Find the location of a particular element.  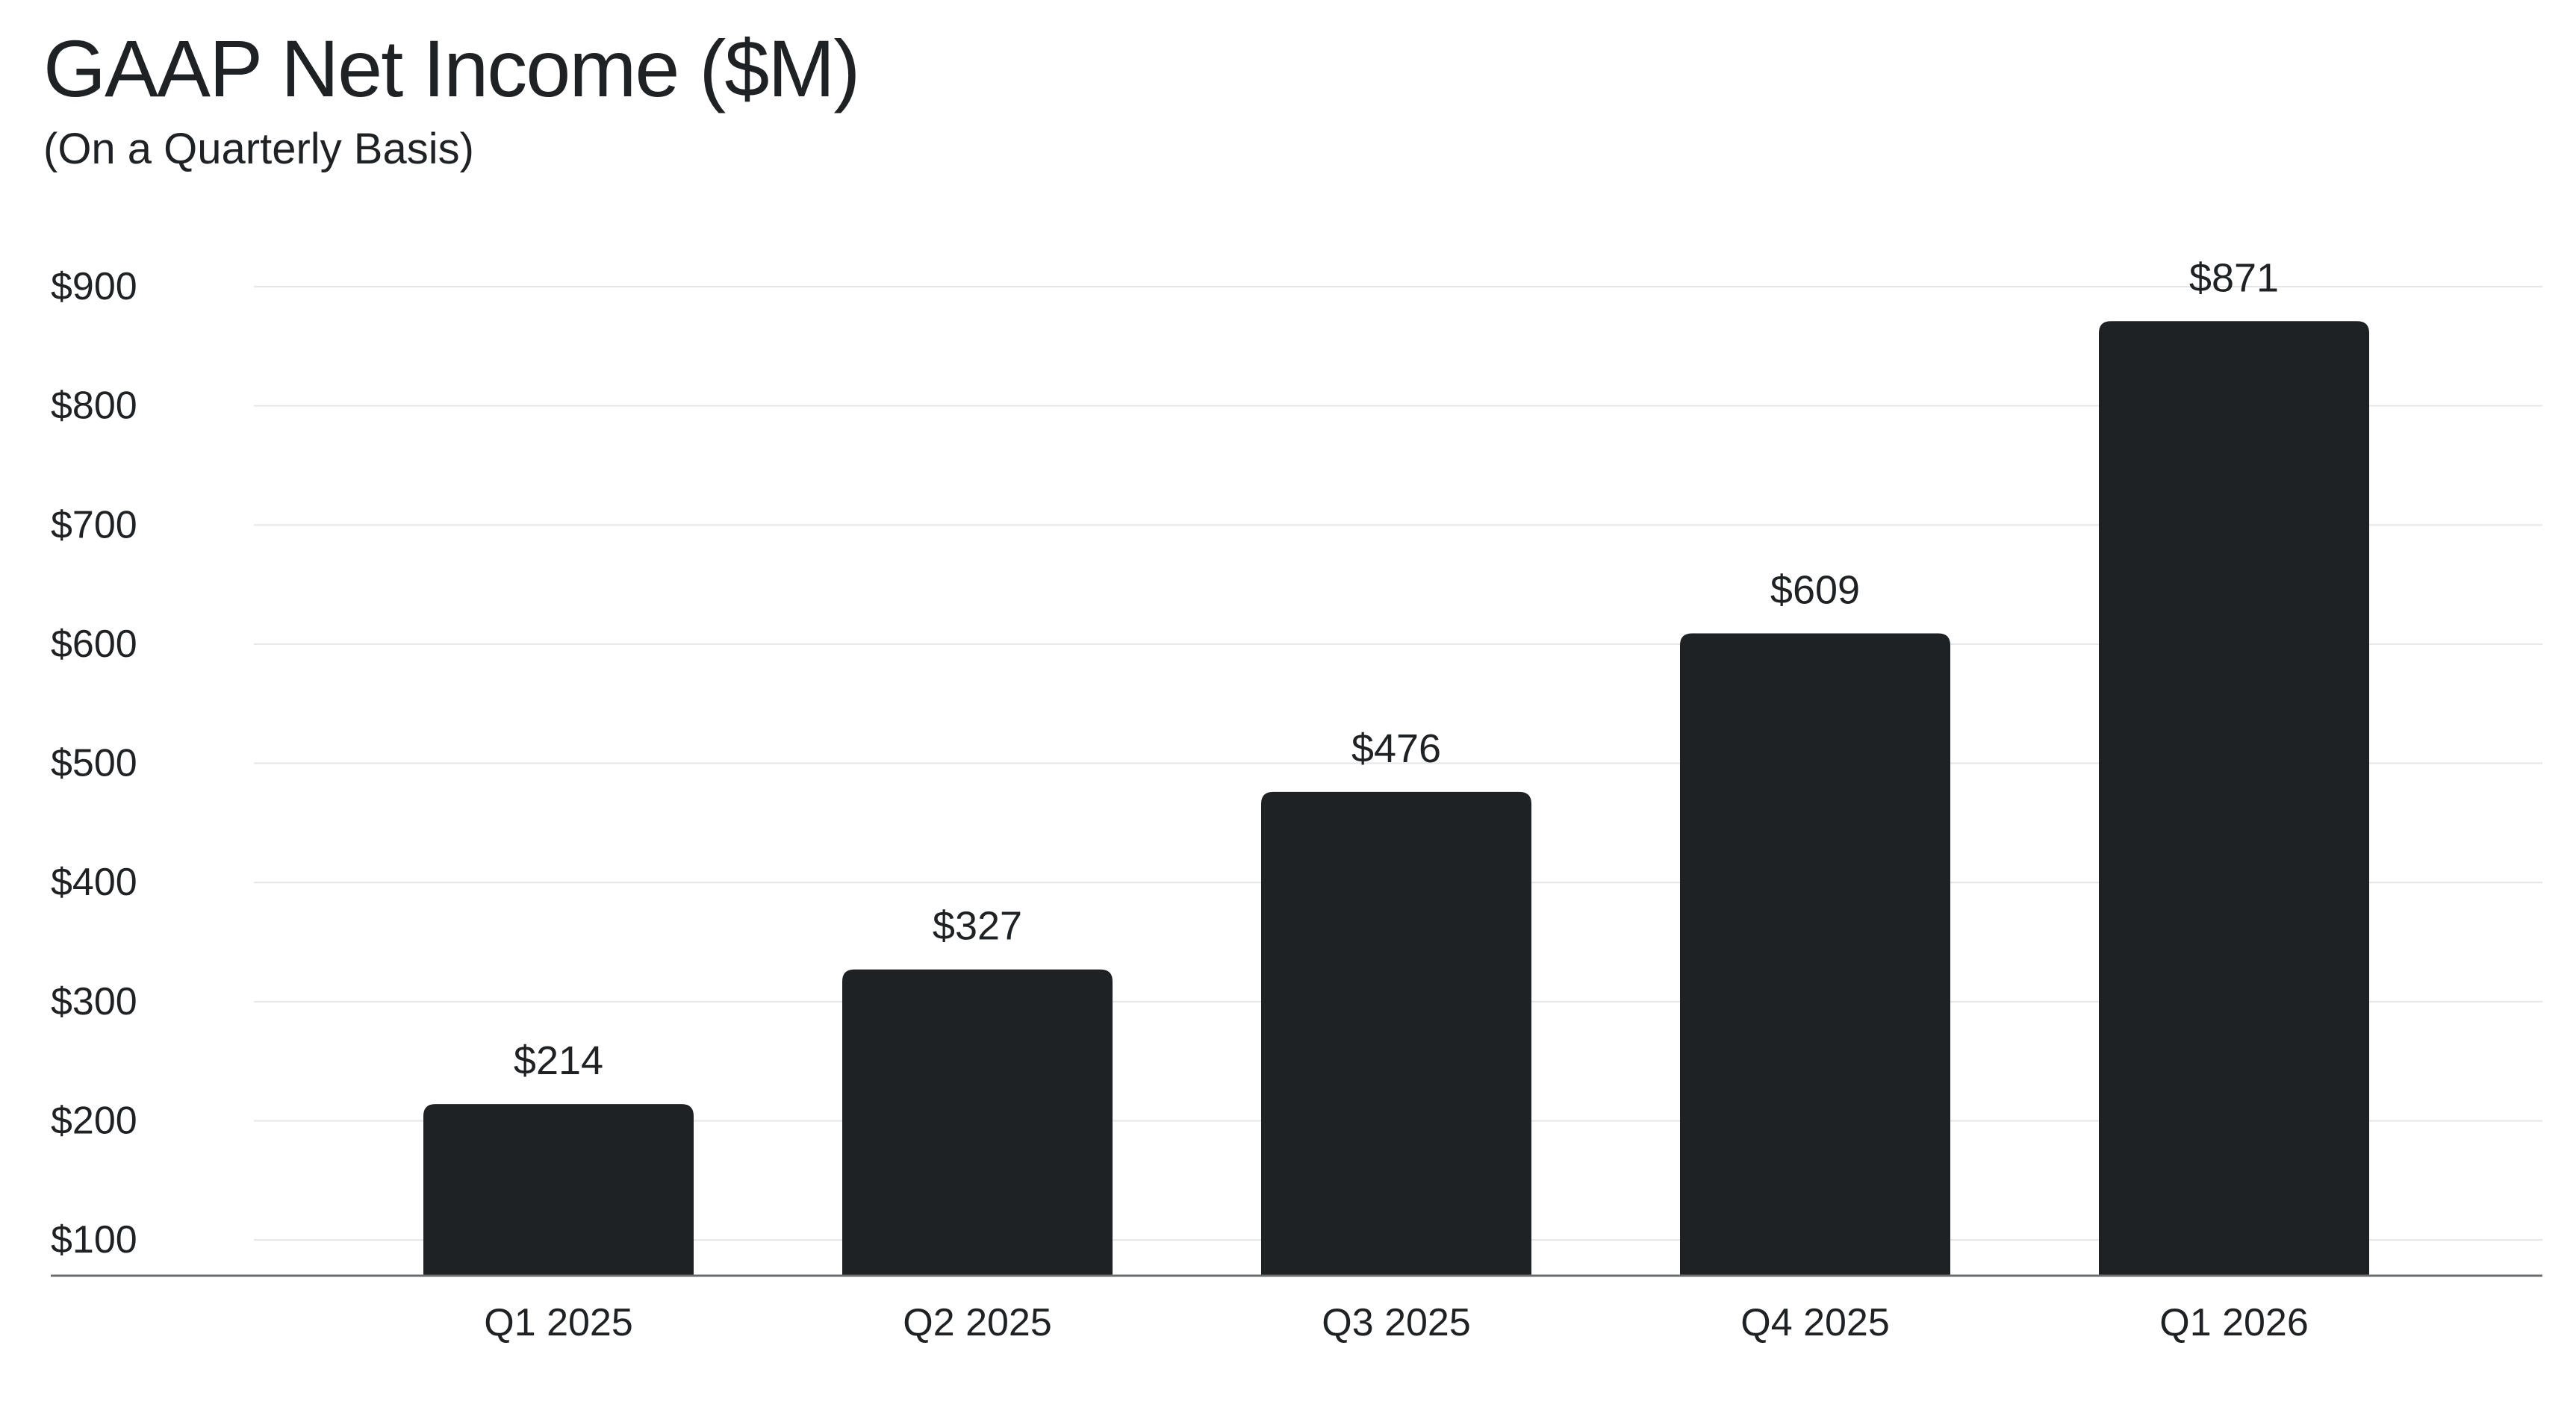

x-axis-tick-labels: Q1 2025 Q2 2025 Q3 2025 Q4 2025 Q1 2026 is located at coordinates (1396, 1322).